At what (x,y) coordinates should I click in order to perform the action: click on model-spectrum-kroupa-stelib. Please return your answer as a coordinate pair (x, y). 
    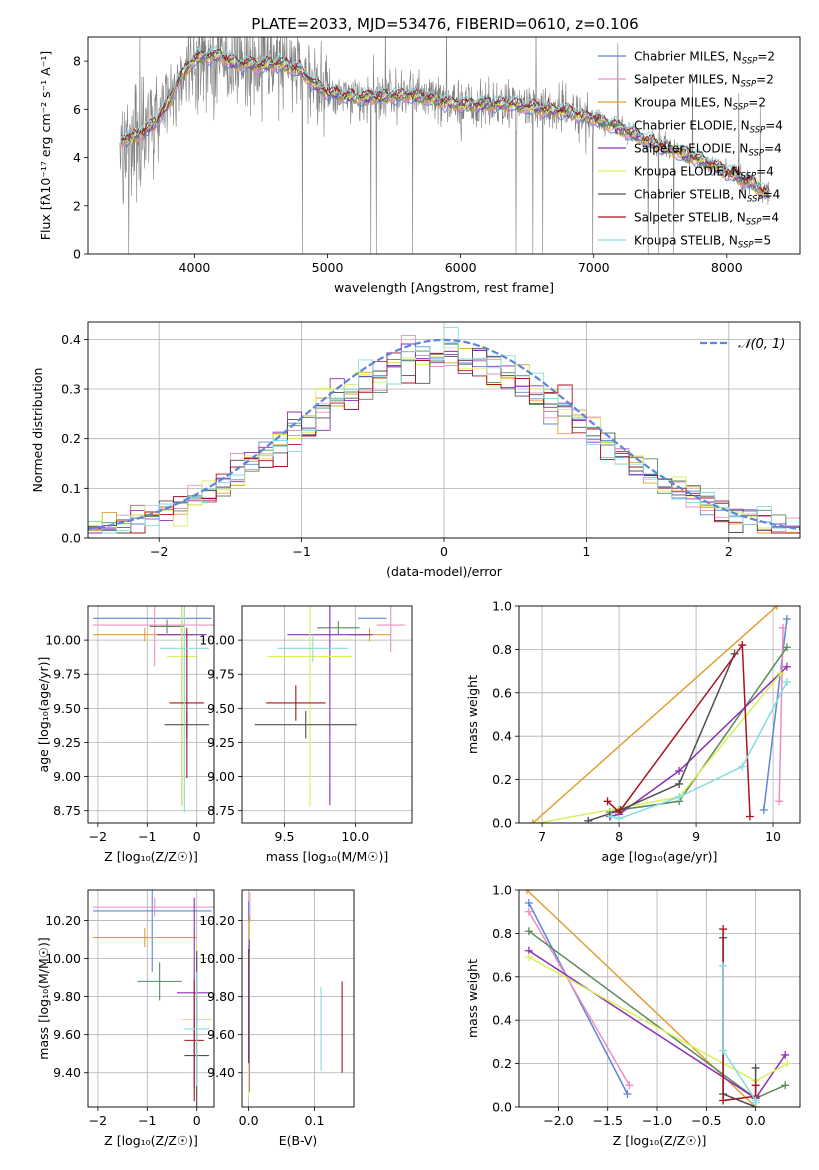
    Looking at the image, I should click on (445, 119).